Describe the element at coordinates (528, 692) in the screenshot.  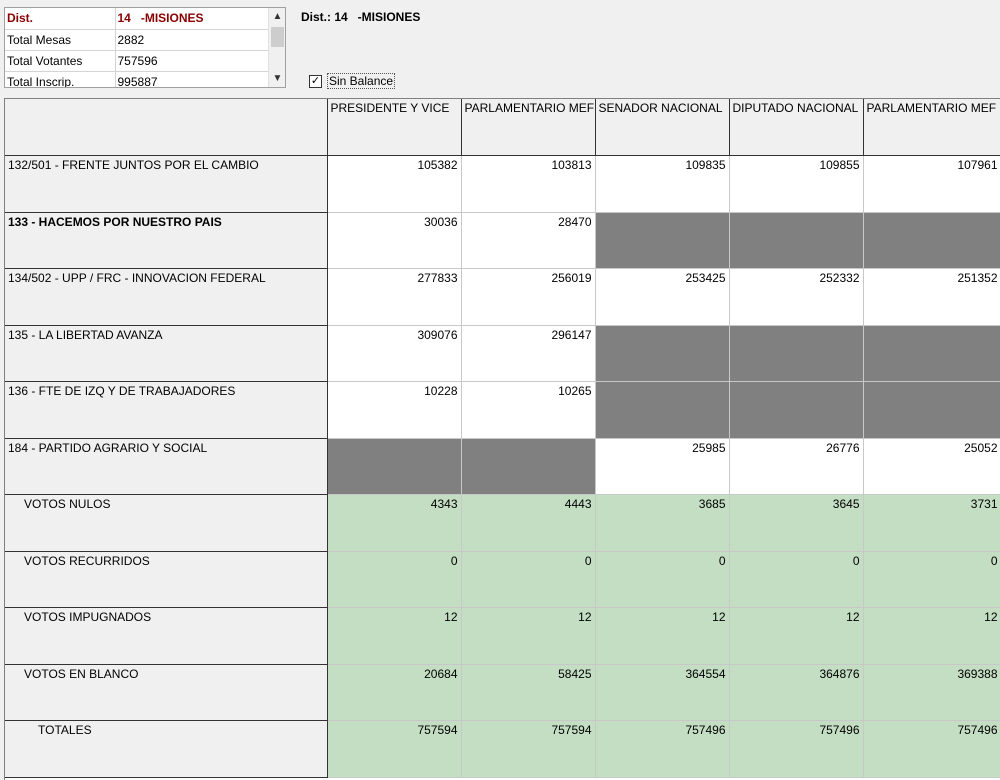
I see `vote-cell: 58425` at that location.